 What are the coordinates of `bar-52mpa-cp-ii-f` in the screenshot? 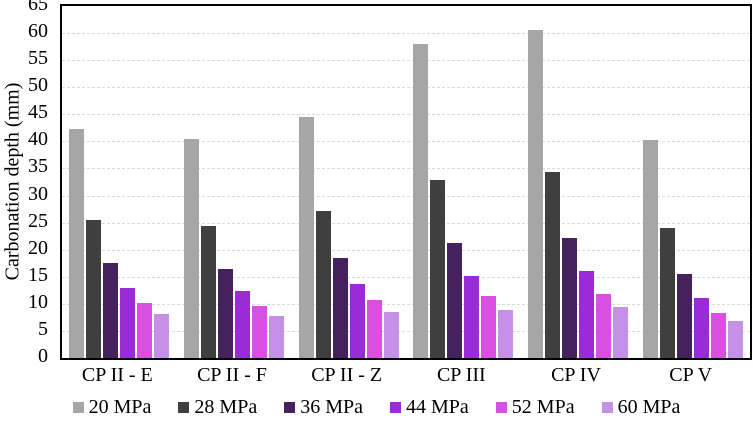 It's located at (259, 332).